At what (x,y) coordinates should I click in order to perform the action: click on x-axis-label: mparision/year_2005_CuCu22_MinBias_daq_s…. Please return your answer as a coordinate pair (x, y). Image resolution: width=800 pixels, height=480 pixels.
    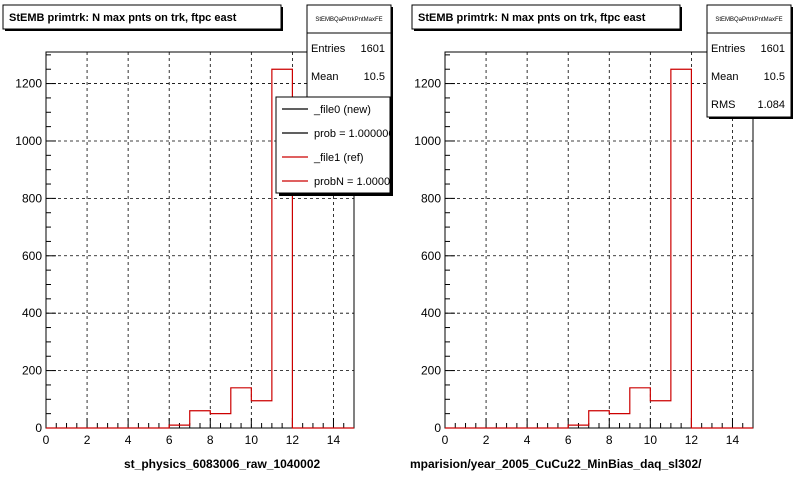
    Looking at the image, I should click on (556, 464).